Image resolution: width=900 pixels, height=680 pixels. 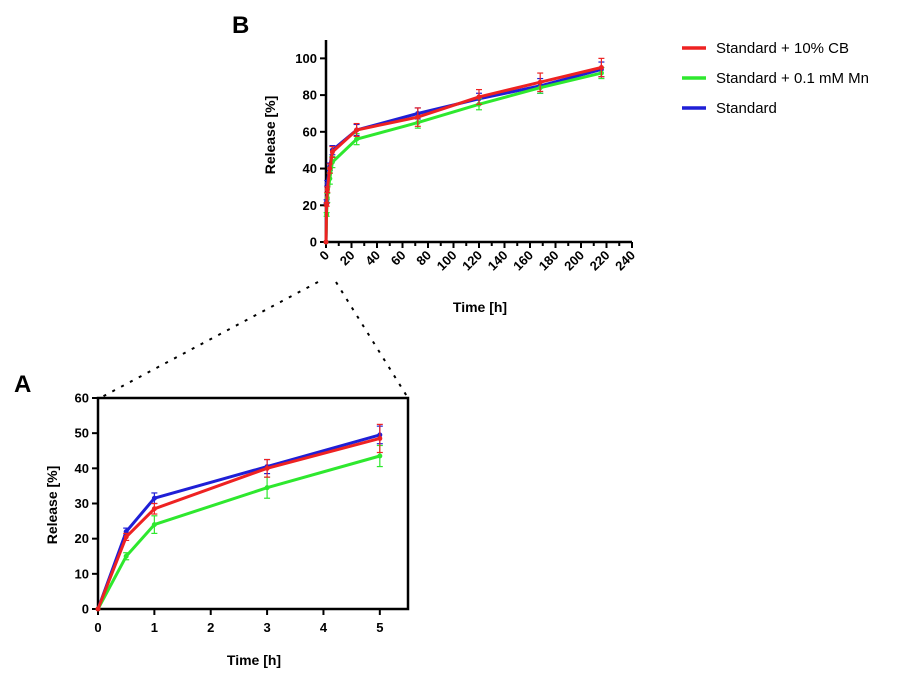 I want to click on b-x-tick-label: 200, so click(x=574, y=261).